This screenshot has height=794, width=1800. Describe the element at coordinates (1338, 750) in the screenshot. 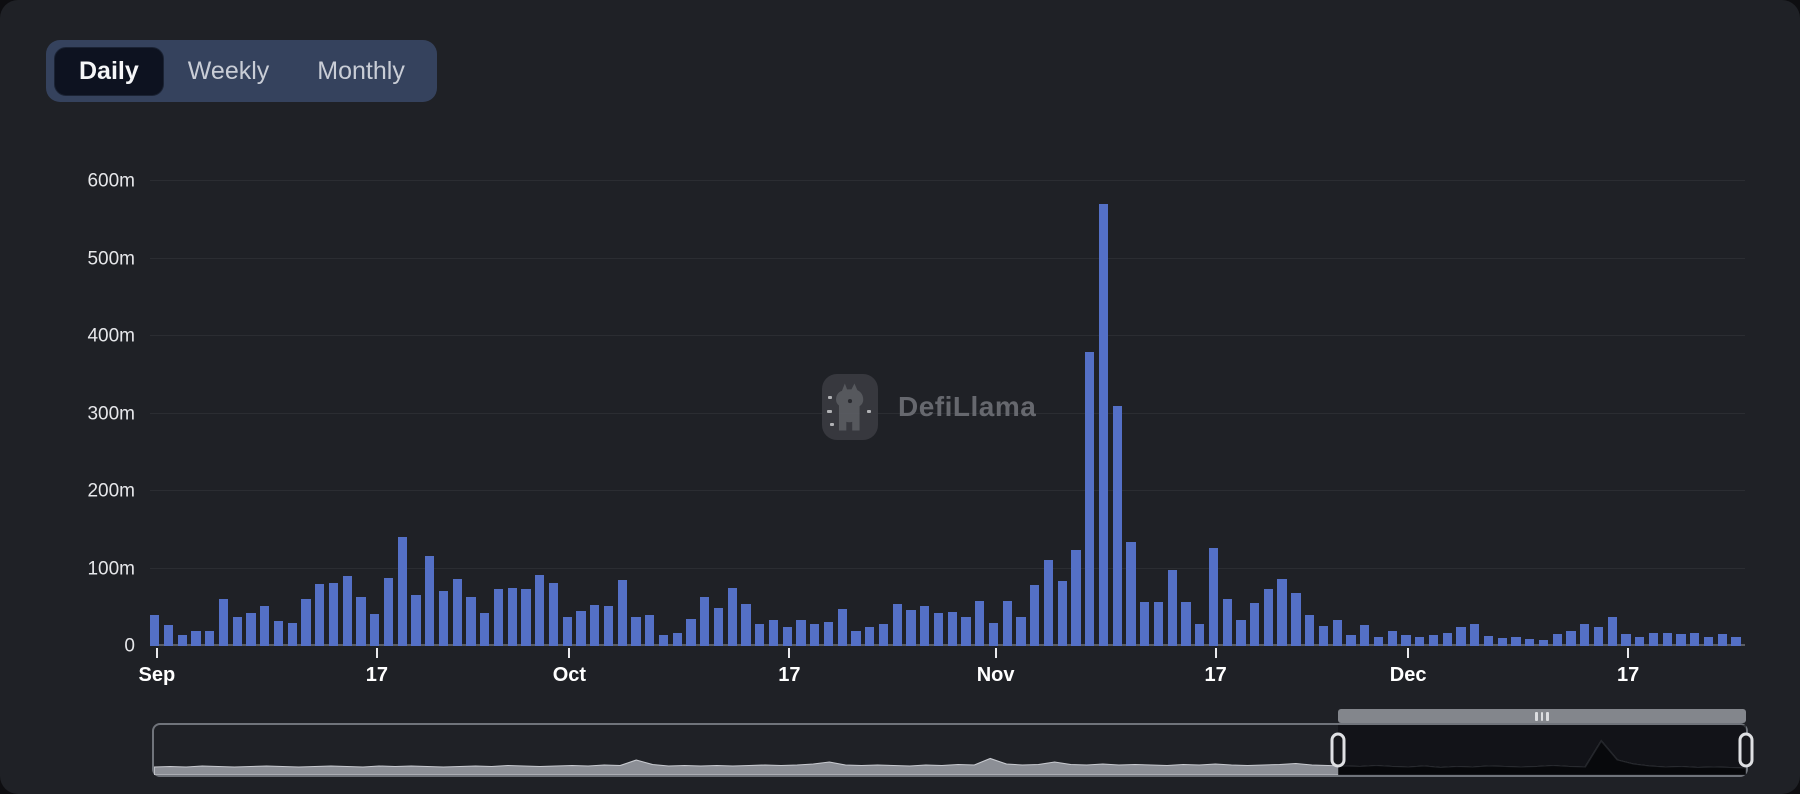

I see `brush-left-handle` at that location.